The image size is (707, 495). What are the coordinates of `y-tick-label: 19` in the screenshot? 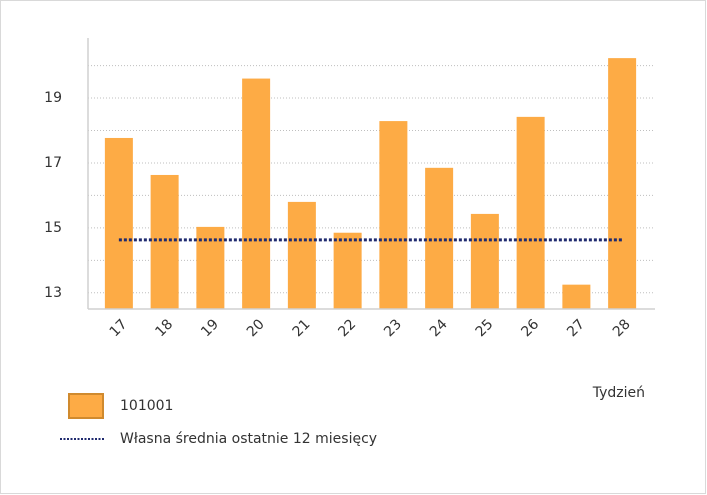 It's located at (53, 98).